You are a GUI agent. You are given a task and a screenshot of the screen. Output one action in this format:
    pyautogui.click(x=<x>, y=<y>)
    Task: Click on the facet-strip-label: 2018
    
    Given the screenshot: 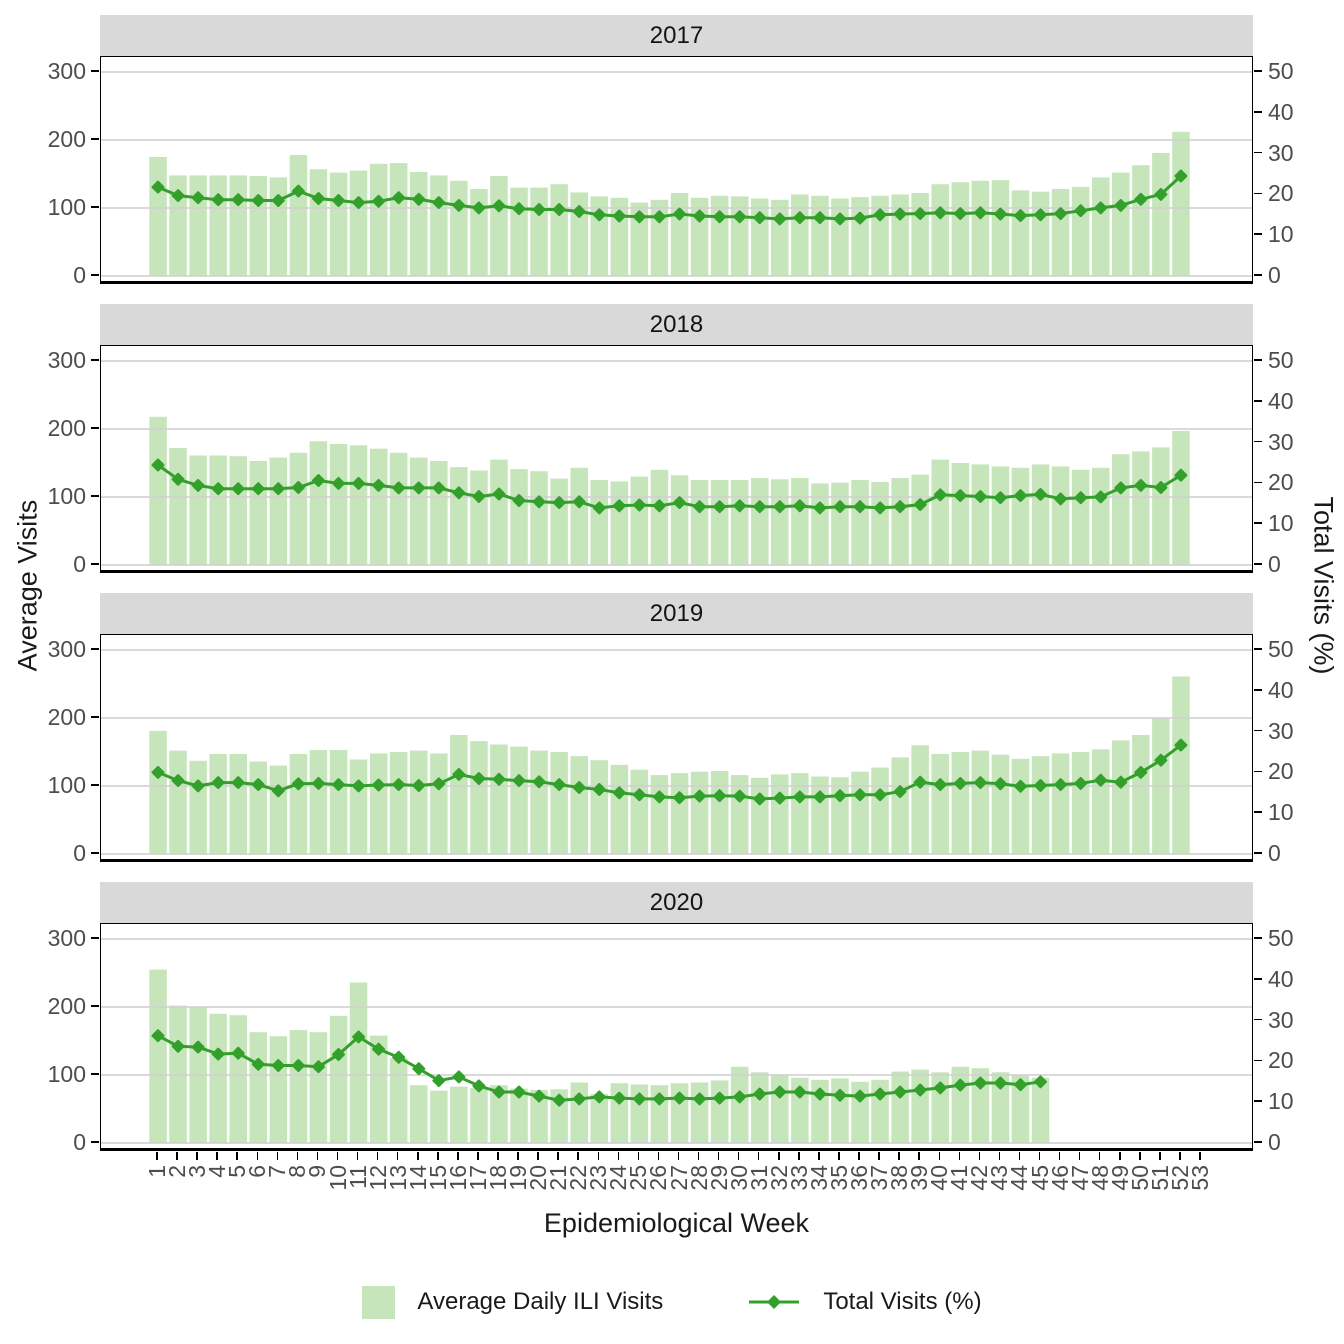 What is the action you would take?
    pyautogui.click(x=676, y=324)
    